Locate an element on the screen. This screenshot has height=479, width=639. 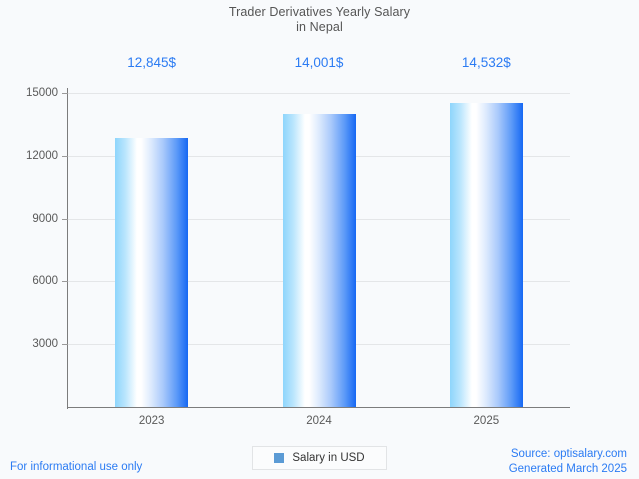
generated-date-text: Generated March 2025 is located at coordinates (567, 469).